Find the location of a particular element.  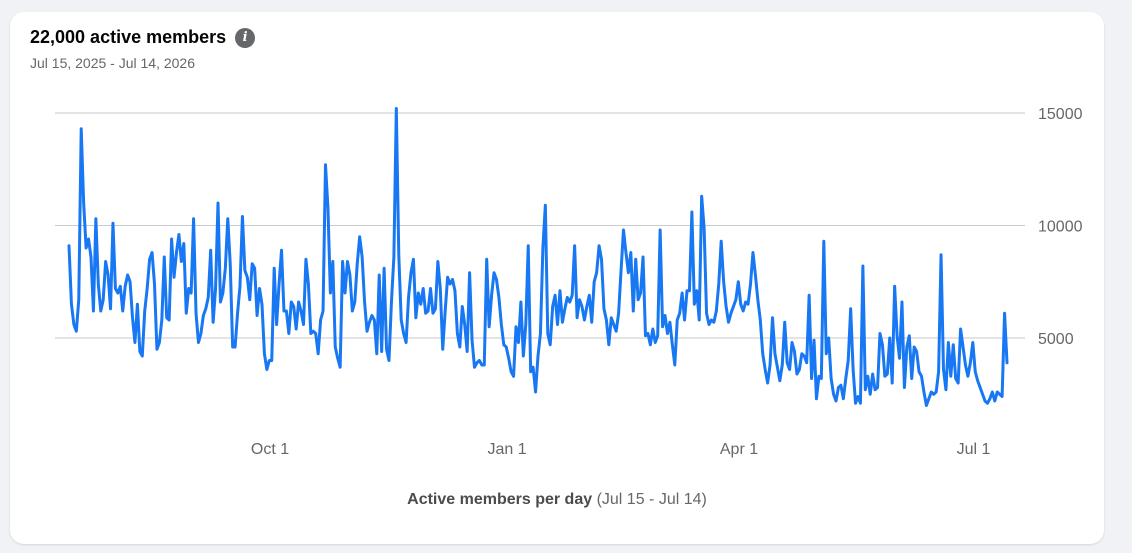

chart-title: 22,000 active members is located at coordinates (128, 37).